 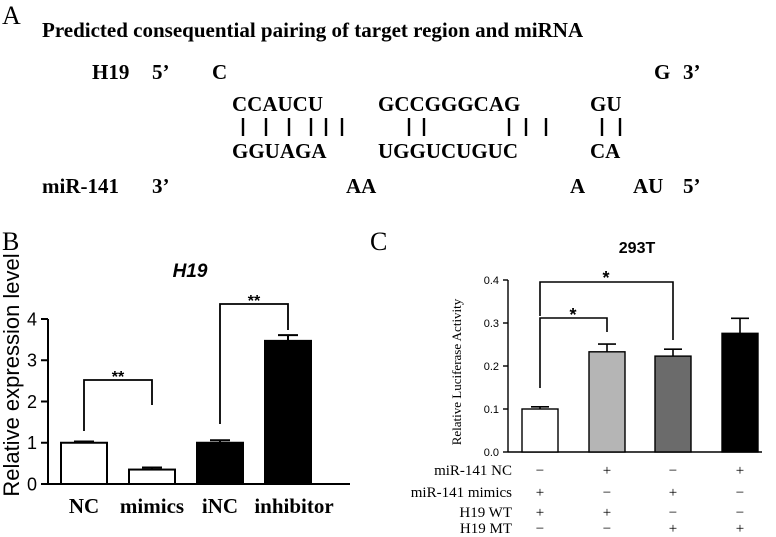 I want to click on chart-c-y-tick-label: 0.0, so click(x=491, y=453).